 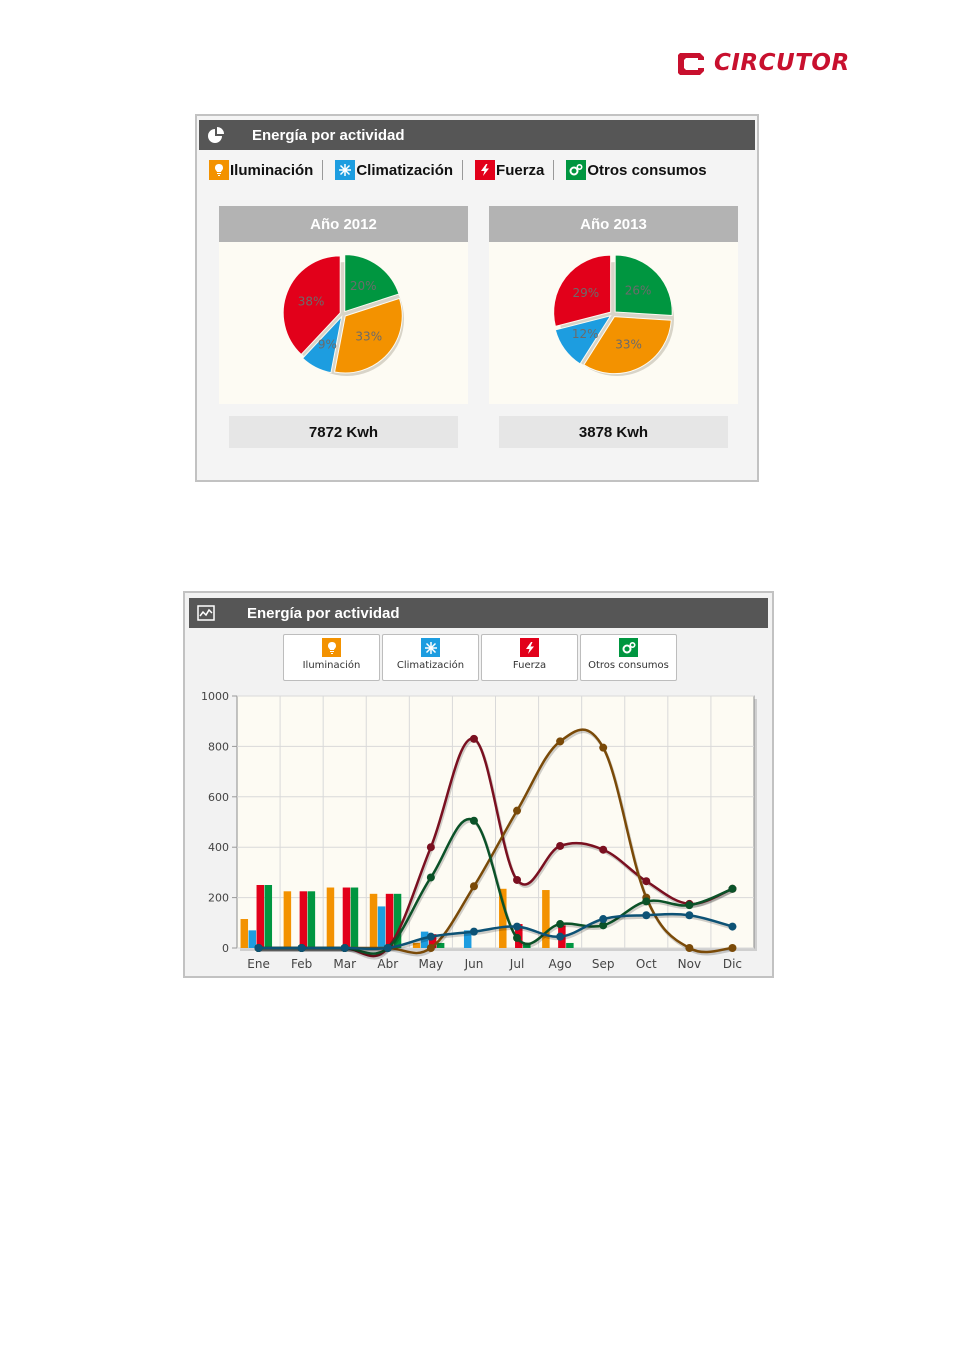 I want to click on x-tick-label: Ene, so click(x=258, y=964).